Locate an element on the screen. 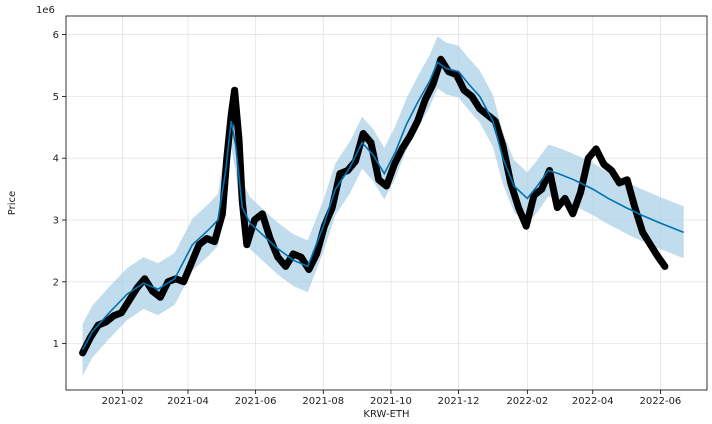 The width and height of the screenshot is (712, 424). x-tick-label: 2022-04 is located at coordinates (593, 401).